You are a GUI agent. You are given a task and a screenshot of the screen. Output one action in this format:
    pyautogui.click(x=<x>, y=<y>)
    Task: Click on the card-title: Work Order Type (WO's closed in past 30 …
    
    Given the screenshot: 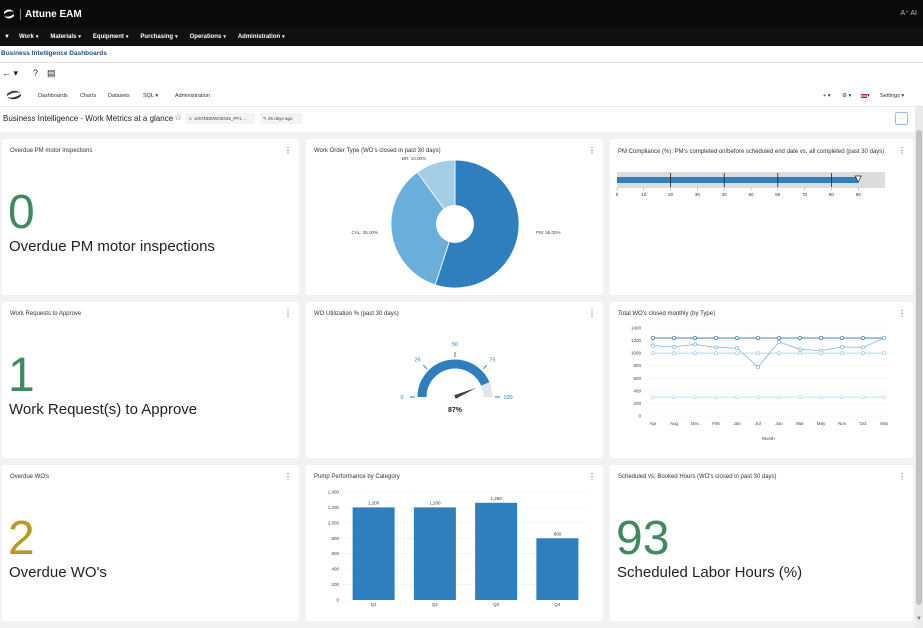 What is the action you would take?
    pyautogui.click(x=377, y=151)
    